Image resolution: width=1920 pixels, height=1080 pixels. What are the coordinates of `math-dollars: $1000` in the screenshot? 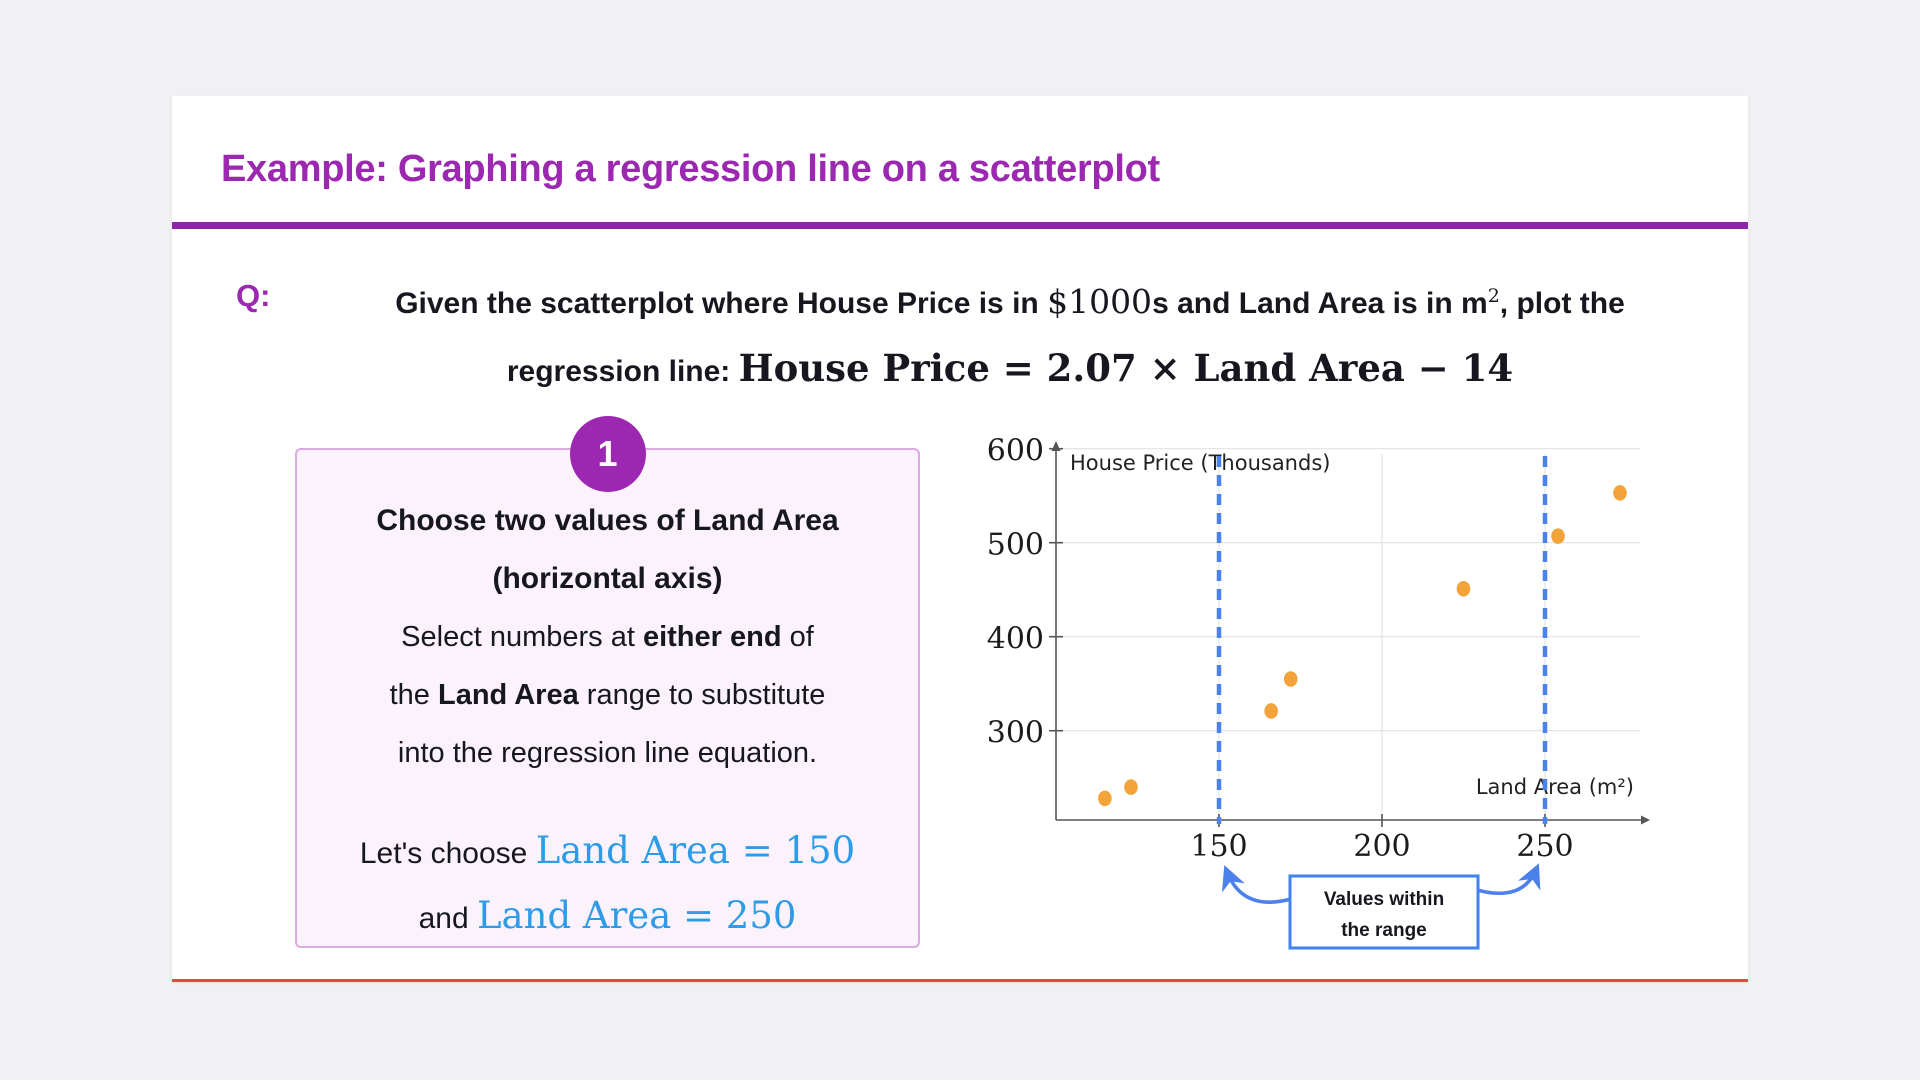 It's located at (1100, 301).